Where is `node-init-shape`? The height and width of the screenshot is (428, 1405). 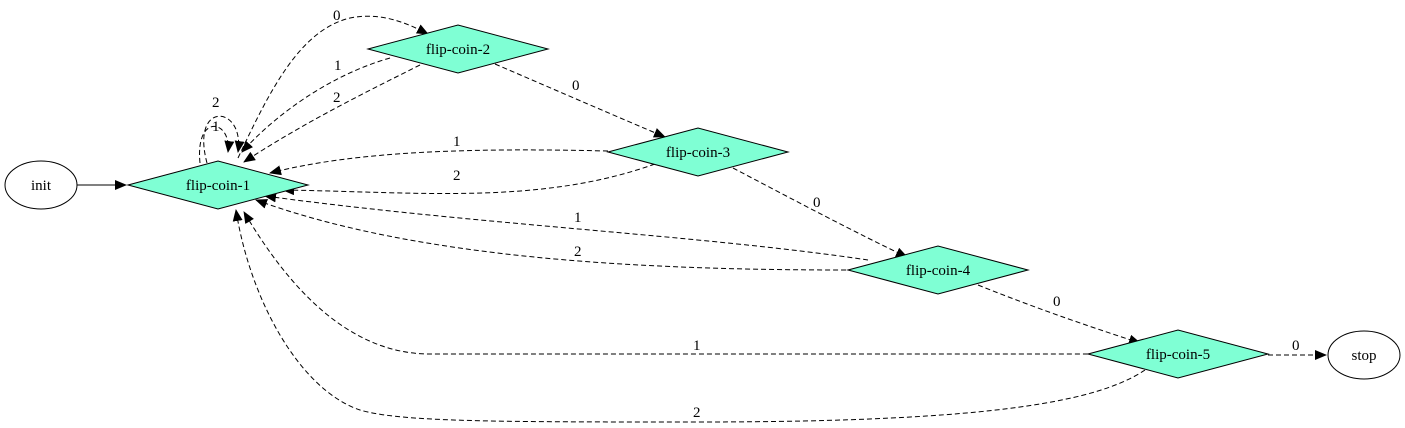 node-init-shape is located at coordinates (41, 185).